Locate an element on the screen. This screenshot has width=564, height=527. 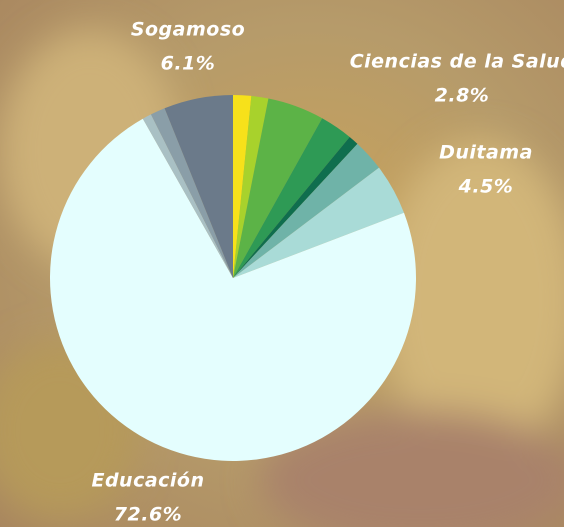
slice-name: Ciencias de la Salud is located at coordinates (457, 62).